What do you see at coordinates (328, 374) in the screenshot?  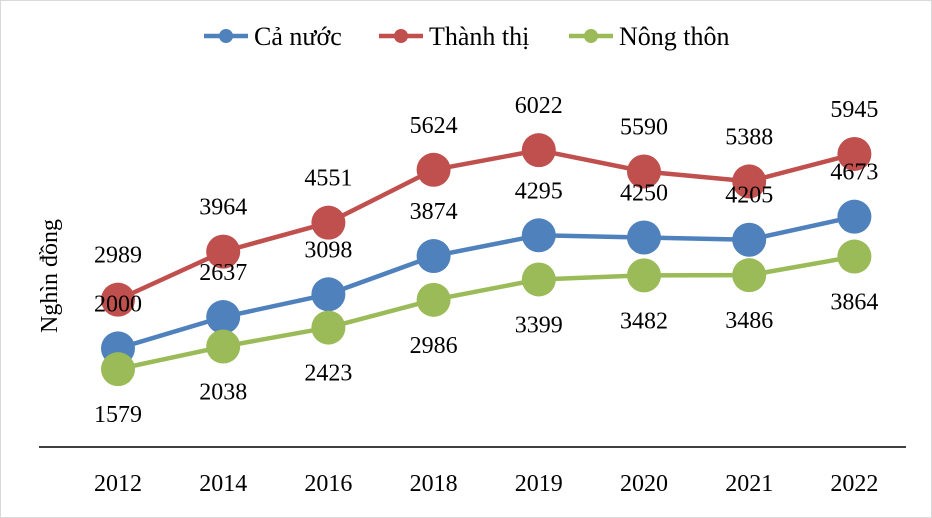 I see `data-label: 2423` at bounding box center [328, 374].